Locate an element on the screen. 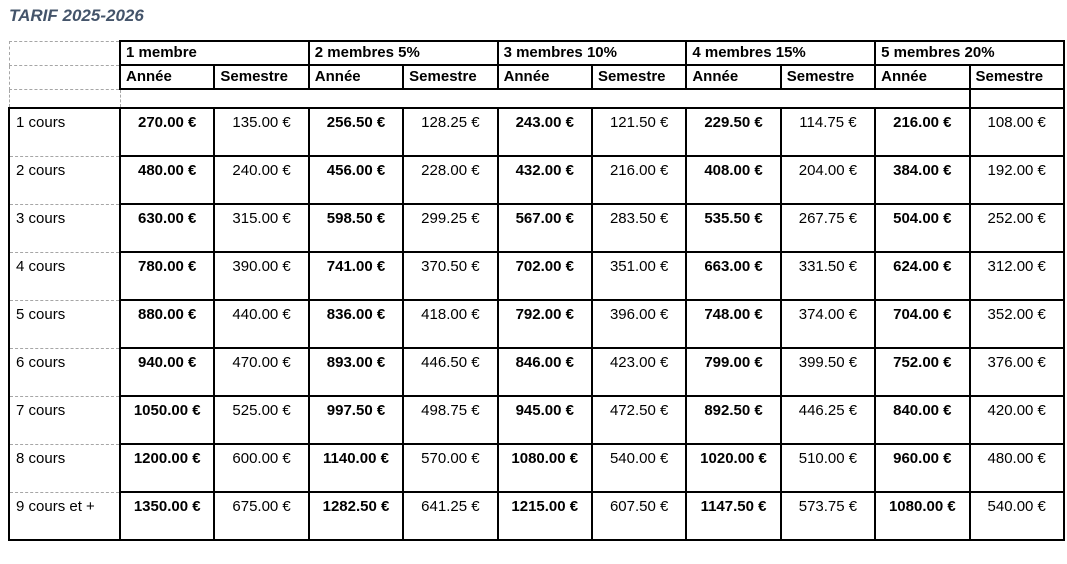  row-label: 8 cours is located at coordinates (64, 468).